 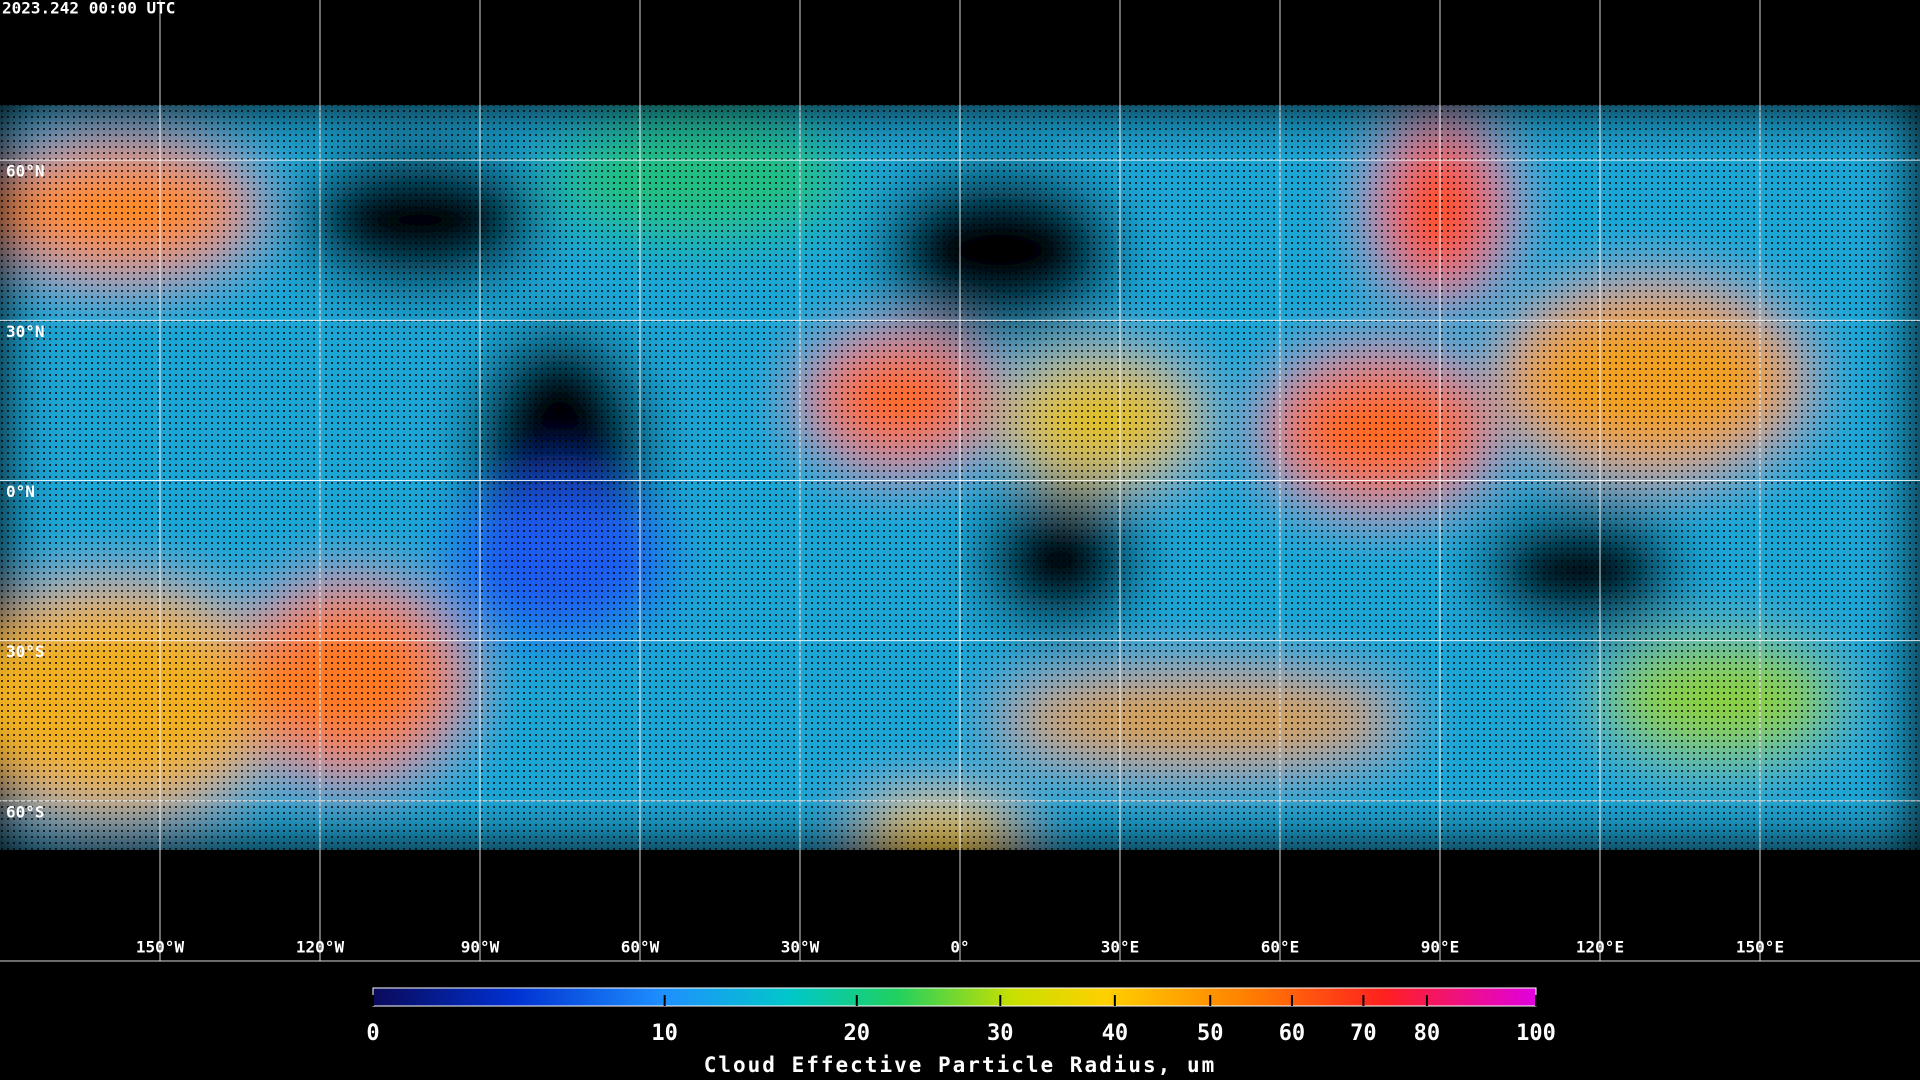 I want to click on colorbar-tick-label: 30, so click(x=1000, y=1033).